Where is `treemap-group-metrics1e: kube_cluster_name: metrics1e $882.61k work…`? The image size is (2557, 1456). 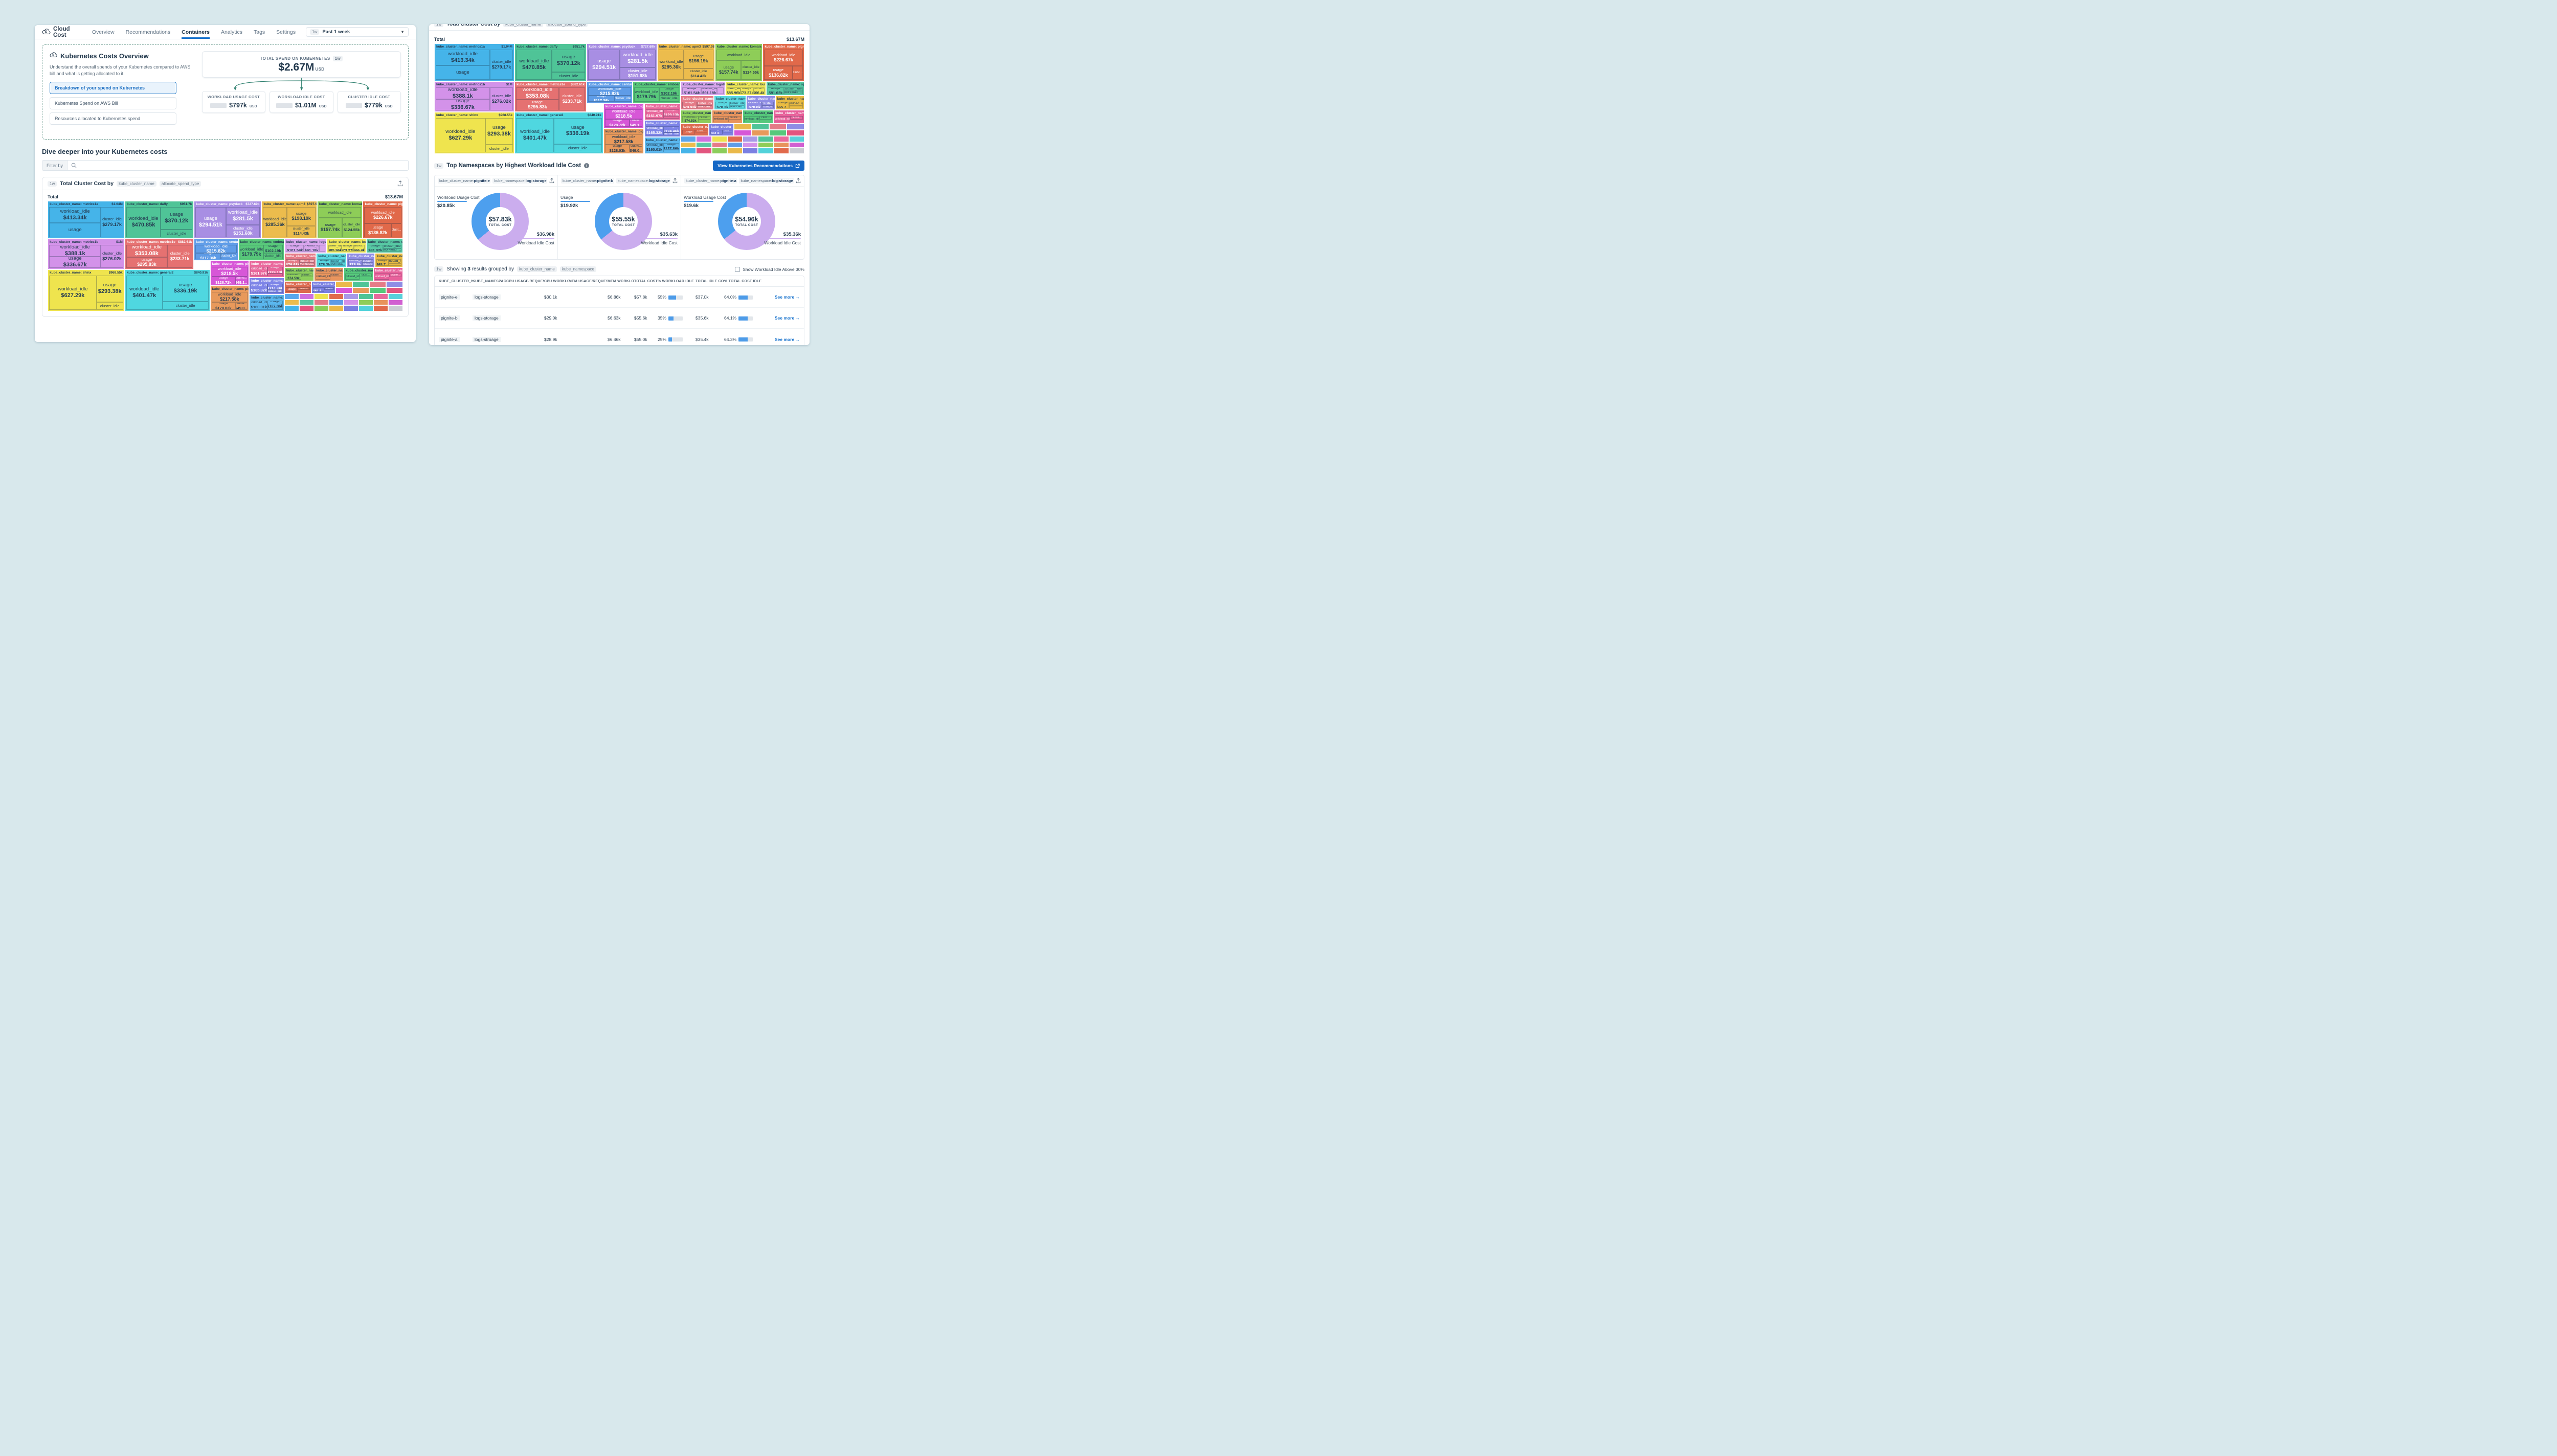 treemap-group-metrics1e: kube_cluster_name: metrics1e $882.61k work… is located at coordinates (550, 96).